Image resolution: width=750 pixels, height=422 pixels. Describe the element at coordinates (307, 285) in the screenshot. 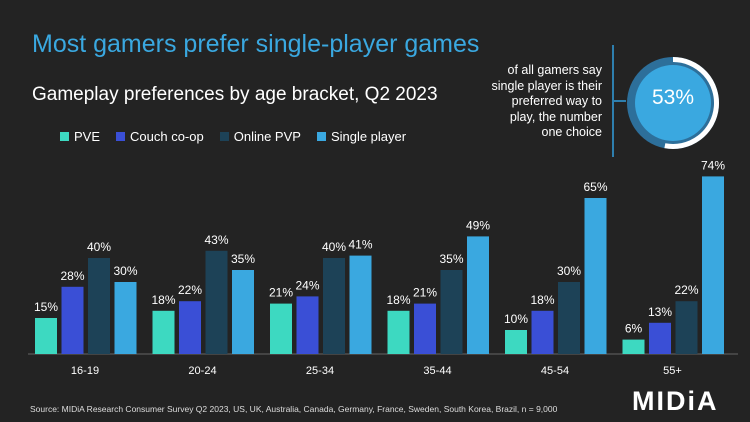

I see `data-label: 24%` at that location.